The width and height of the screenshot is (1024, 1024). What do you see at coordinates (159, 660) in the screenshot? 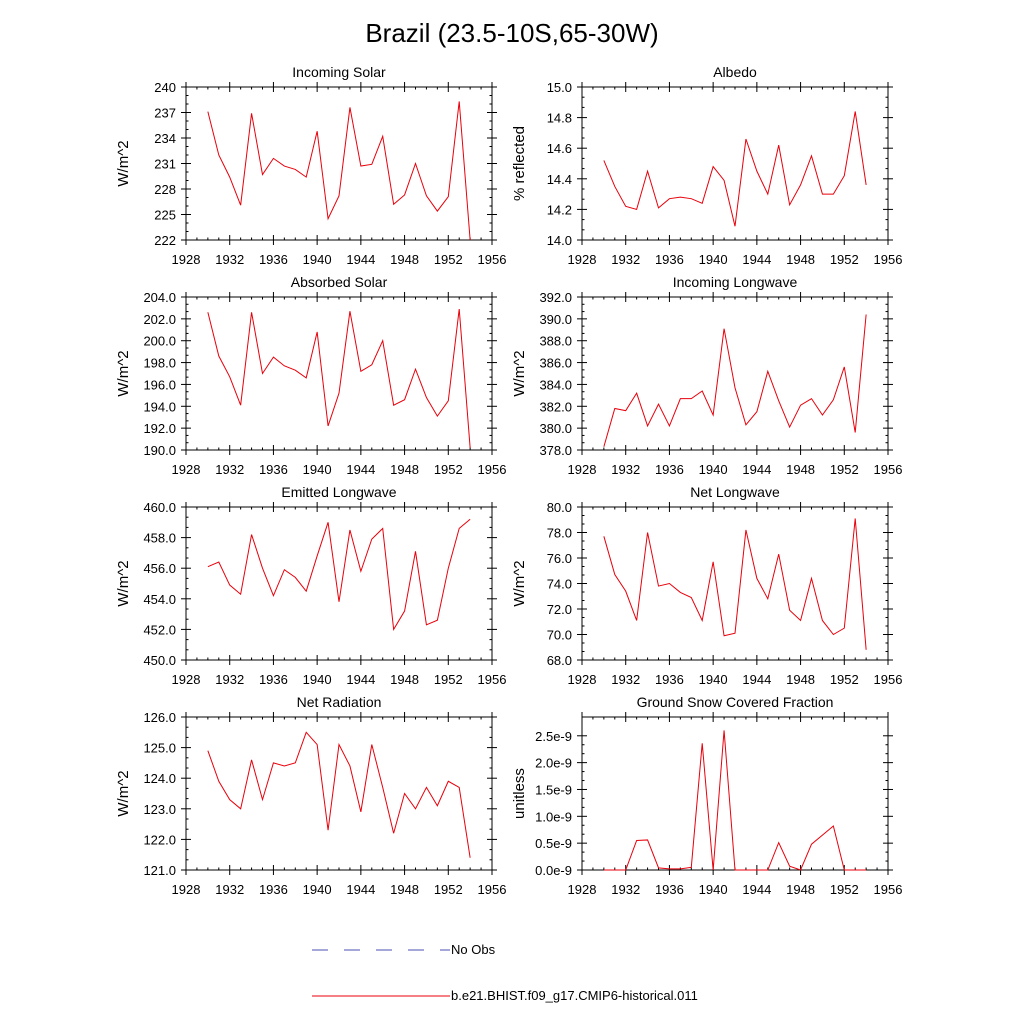
I see `y-tick-label: 450.0` at bounding box center [159, 660].